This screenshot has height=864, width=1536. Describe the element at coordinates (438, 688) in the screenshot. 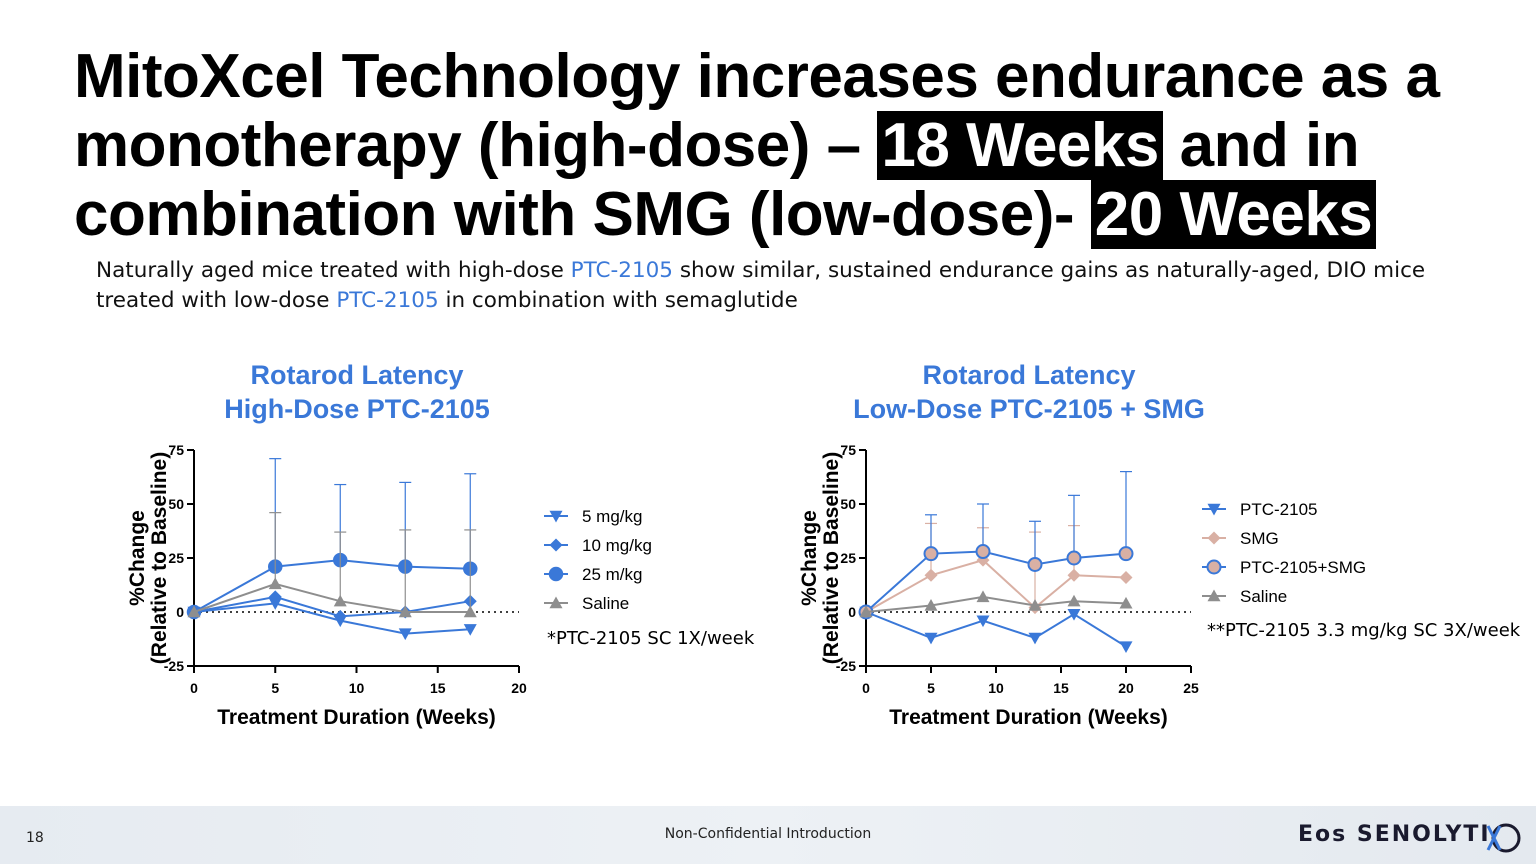

I see `x-tick-label: 15` at that location.